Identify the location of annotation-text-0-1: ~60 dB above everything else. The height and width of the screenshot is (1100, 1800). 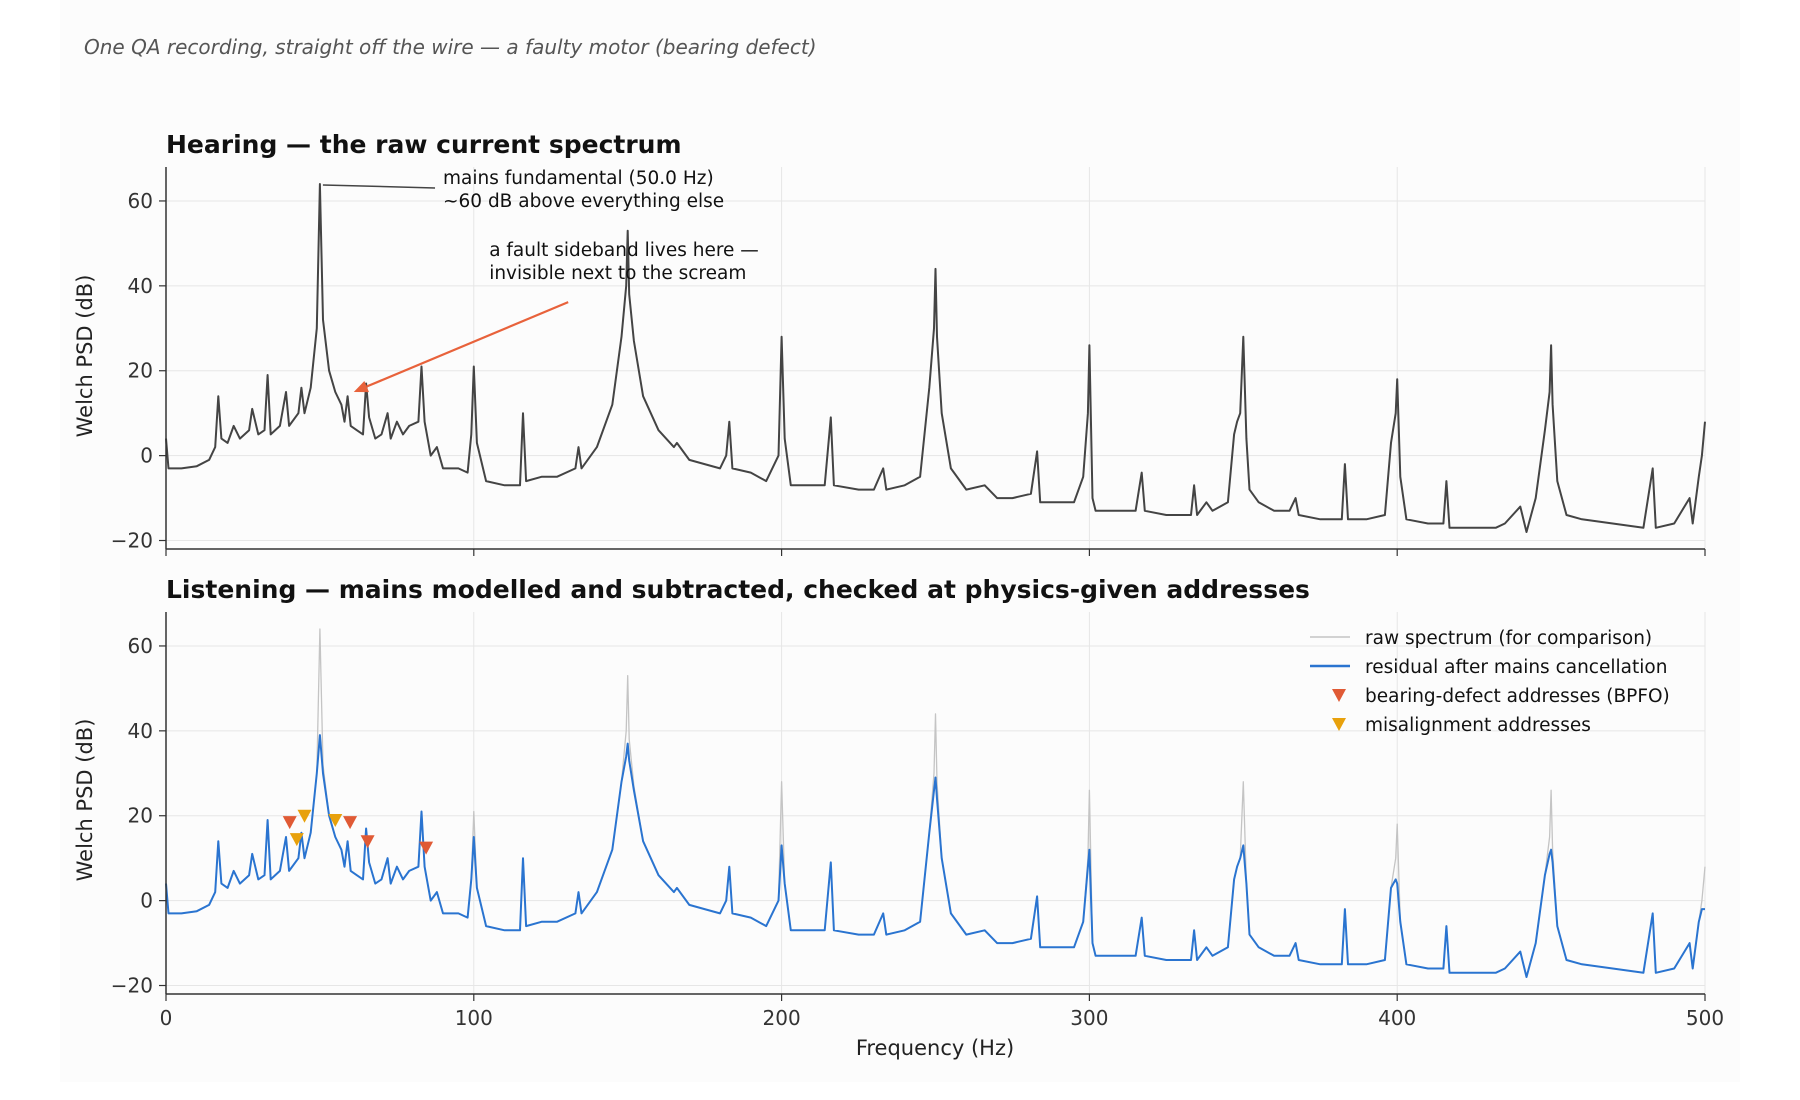
(583, 201).